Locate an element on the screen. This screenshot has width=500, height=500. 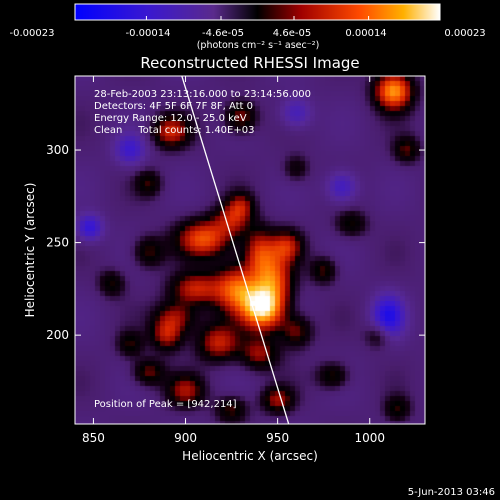
colorbar-tick-3: 4.6e-05 is located at coordinates (292, 33).